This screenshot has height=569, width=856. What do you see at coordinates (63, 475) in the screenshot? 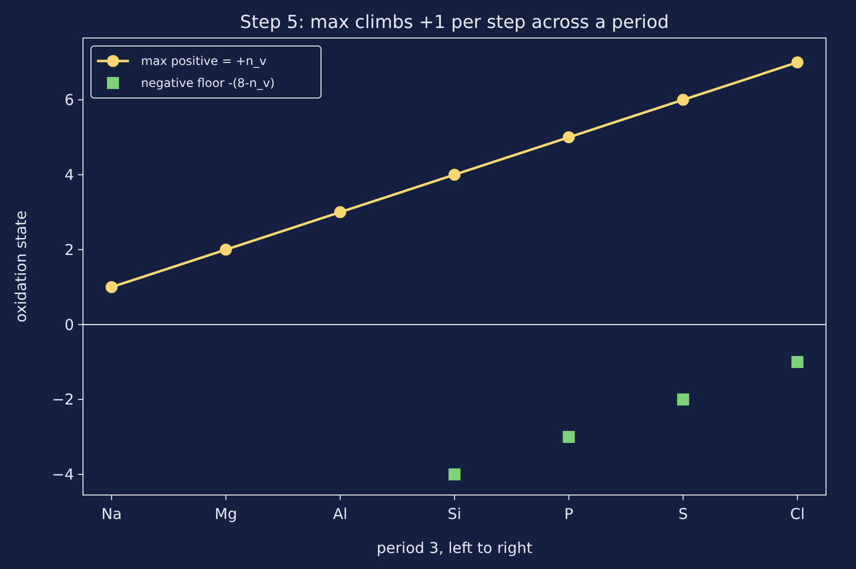
I see `y-tick-label: −4` at bounding box center [63, 475].